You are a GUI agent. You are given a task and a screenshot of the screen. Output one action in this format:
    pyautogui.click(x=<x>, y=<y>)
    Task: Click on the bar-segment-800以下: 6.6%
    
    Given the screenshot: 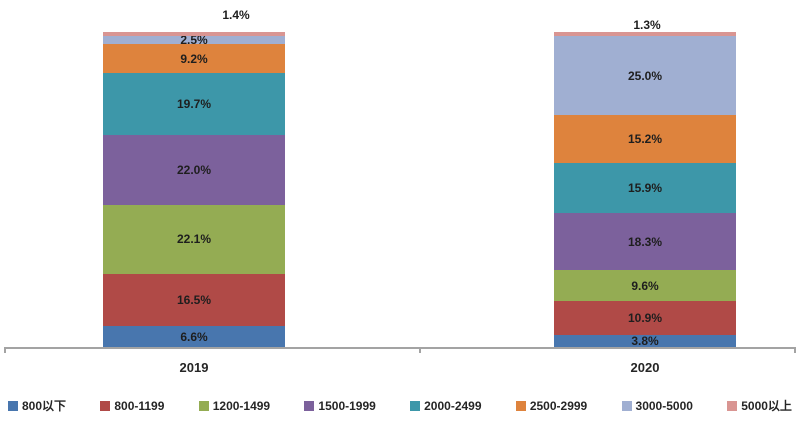 What is the action you would take?
    pyautogui.click(x=194, y=336)
    